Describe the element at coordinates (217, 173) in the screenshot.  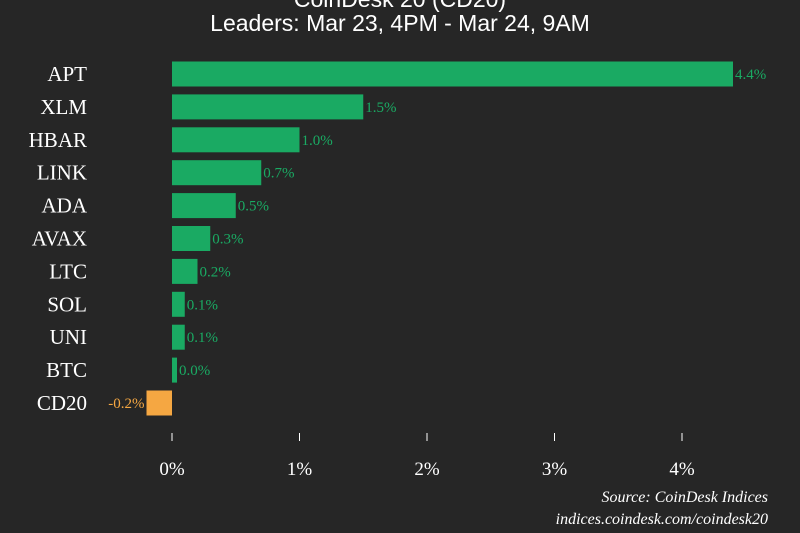
I see `bar-link` at that location.